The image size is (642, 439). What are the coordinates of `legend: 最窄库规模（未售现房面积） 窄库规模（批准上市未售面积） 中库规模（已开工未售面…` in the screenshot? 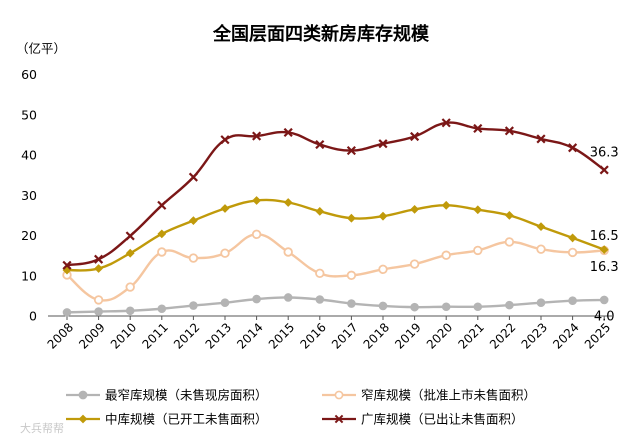 It's located at (301, 407).